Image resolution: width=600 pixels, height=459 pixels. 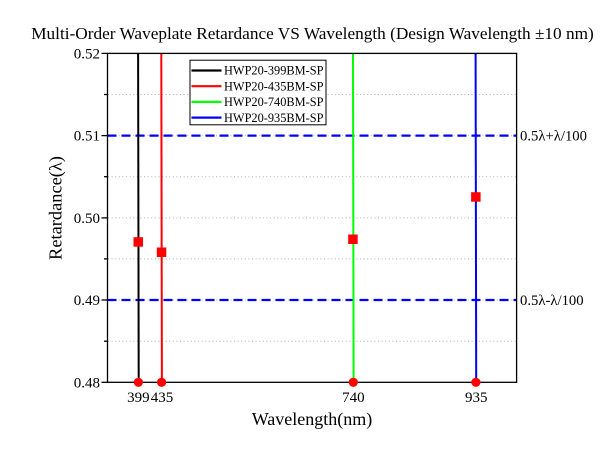 What do you see at coordinates (274, 71) in the screenshot?
I see `svg-text: HWP20-399BM-SP` at bounding box center [274, 71].